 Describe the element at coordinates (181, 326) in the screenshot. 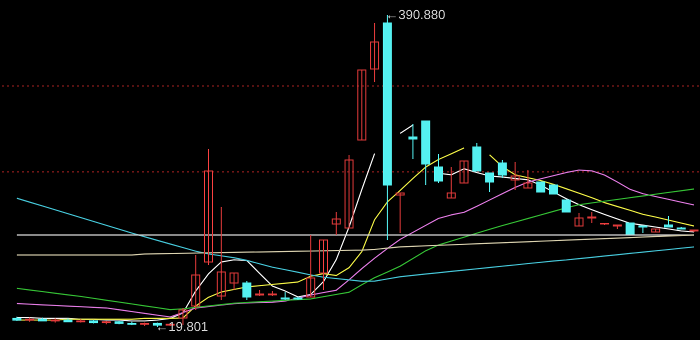

I see `annotation: ←19.801` at that location.